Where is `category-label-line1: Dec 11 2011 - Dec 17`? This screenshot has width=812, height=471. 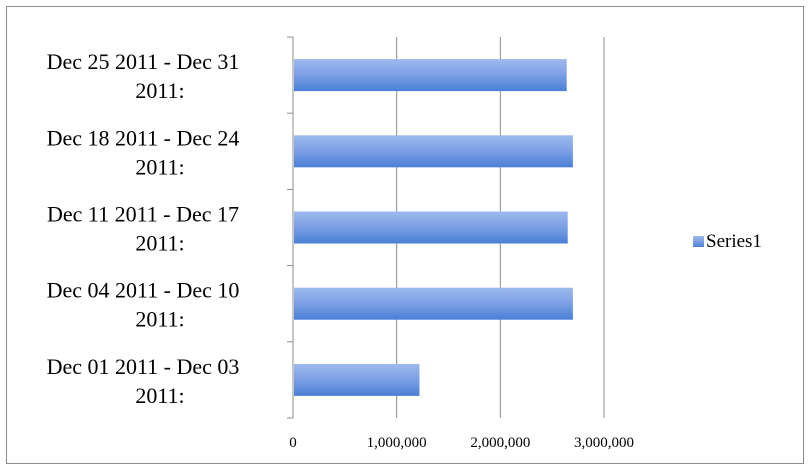
category-label-line1: Dec 11 2011 - Dec 17 is located at coordinates (143, 214).